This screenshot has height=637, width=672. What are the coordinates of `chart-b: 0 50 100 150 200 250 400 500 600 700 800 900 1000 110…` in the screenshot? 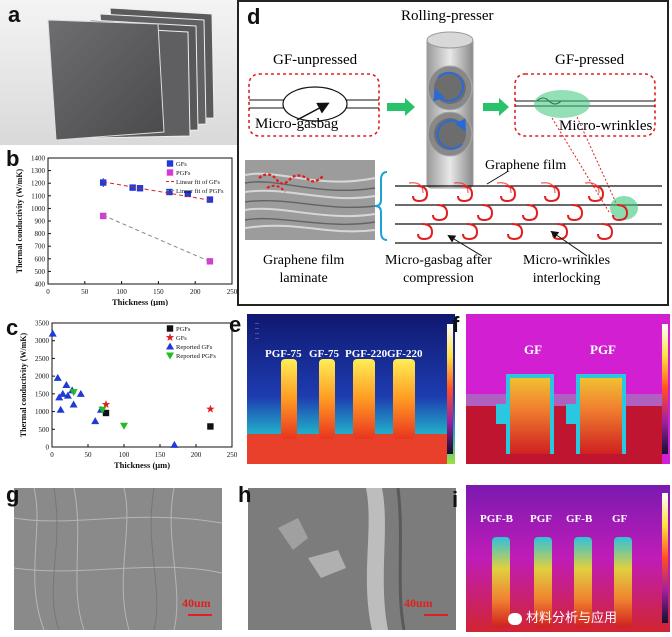 It's located at (126, 231).